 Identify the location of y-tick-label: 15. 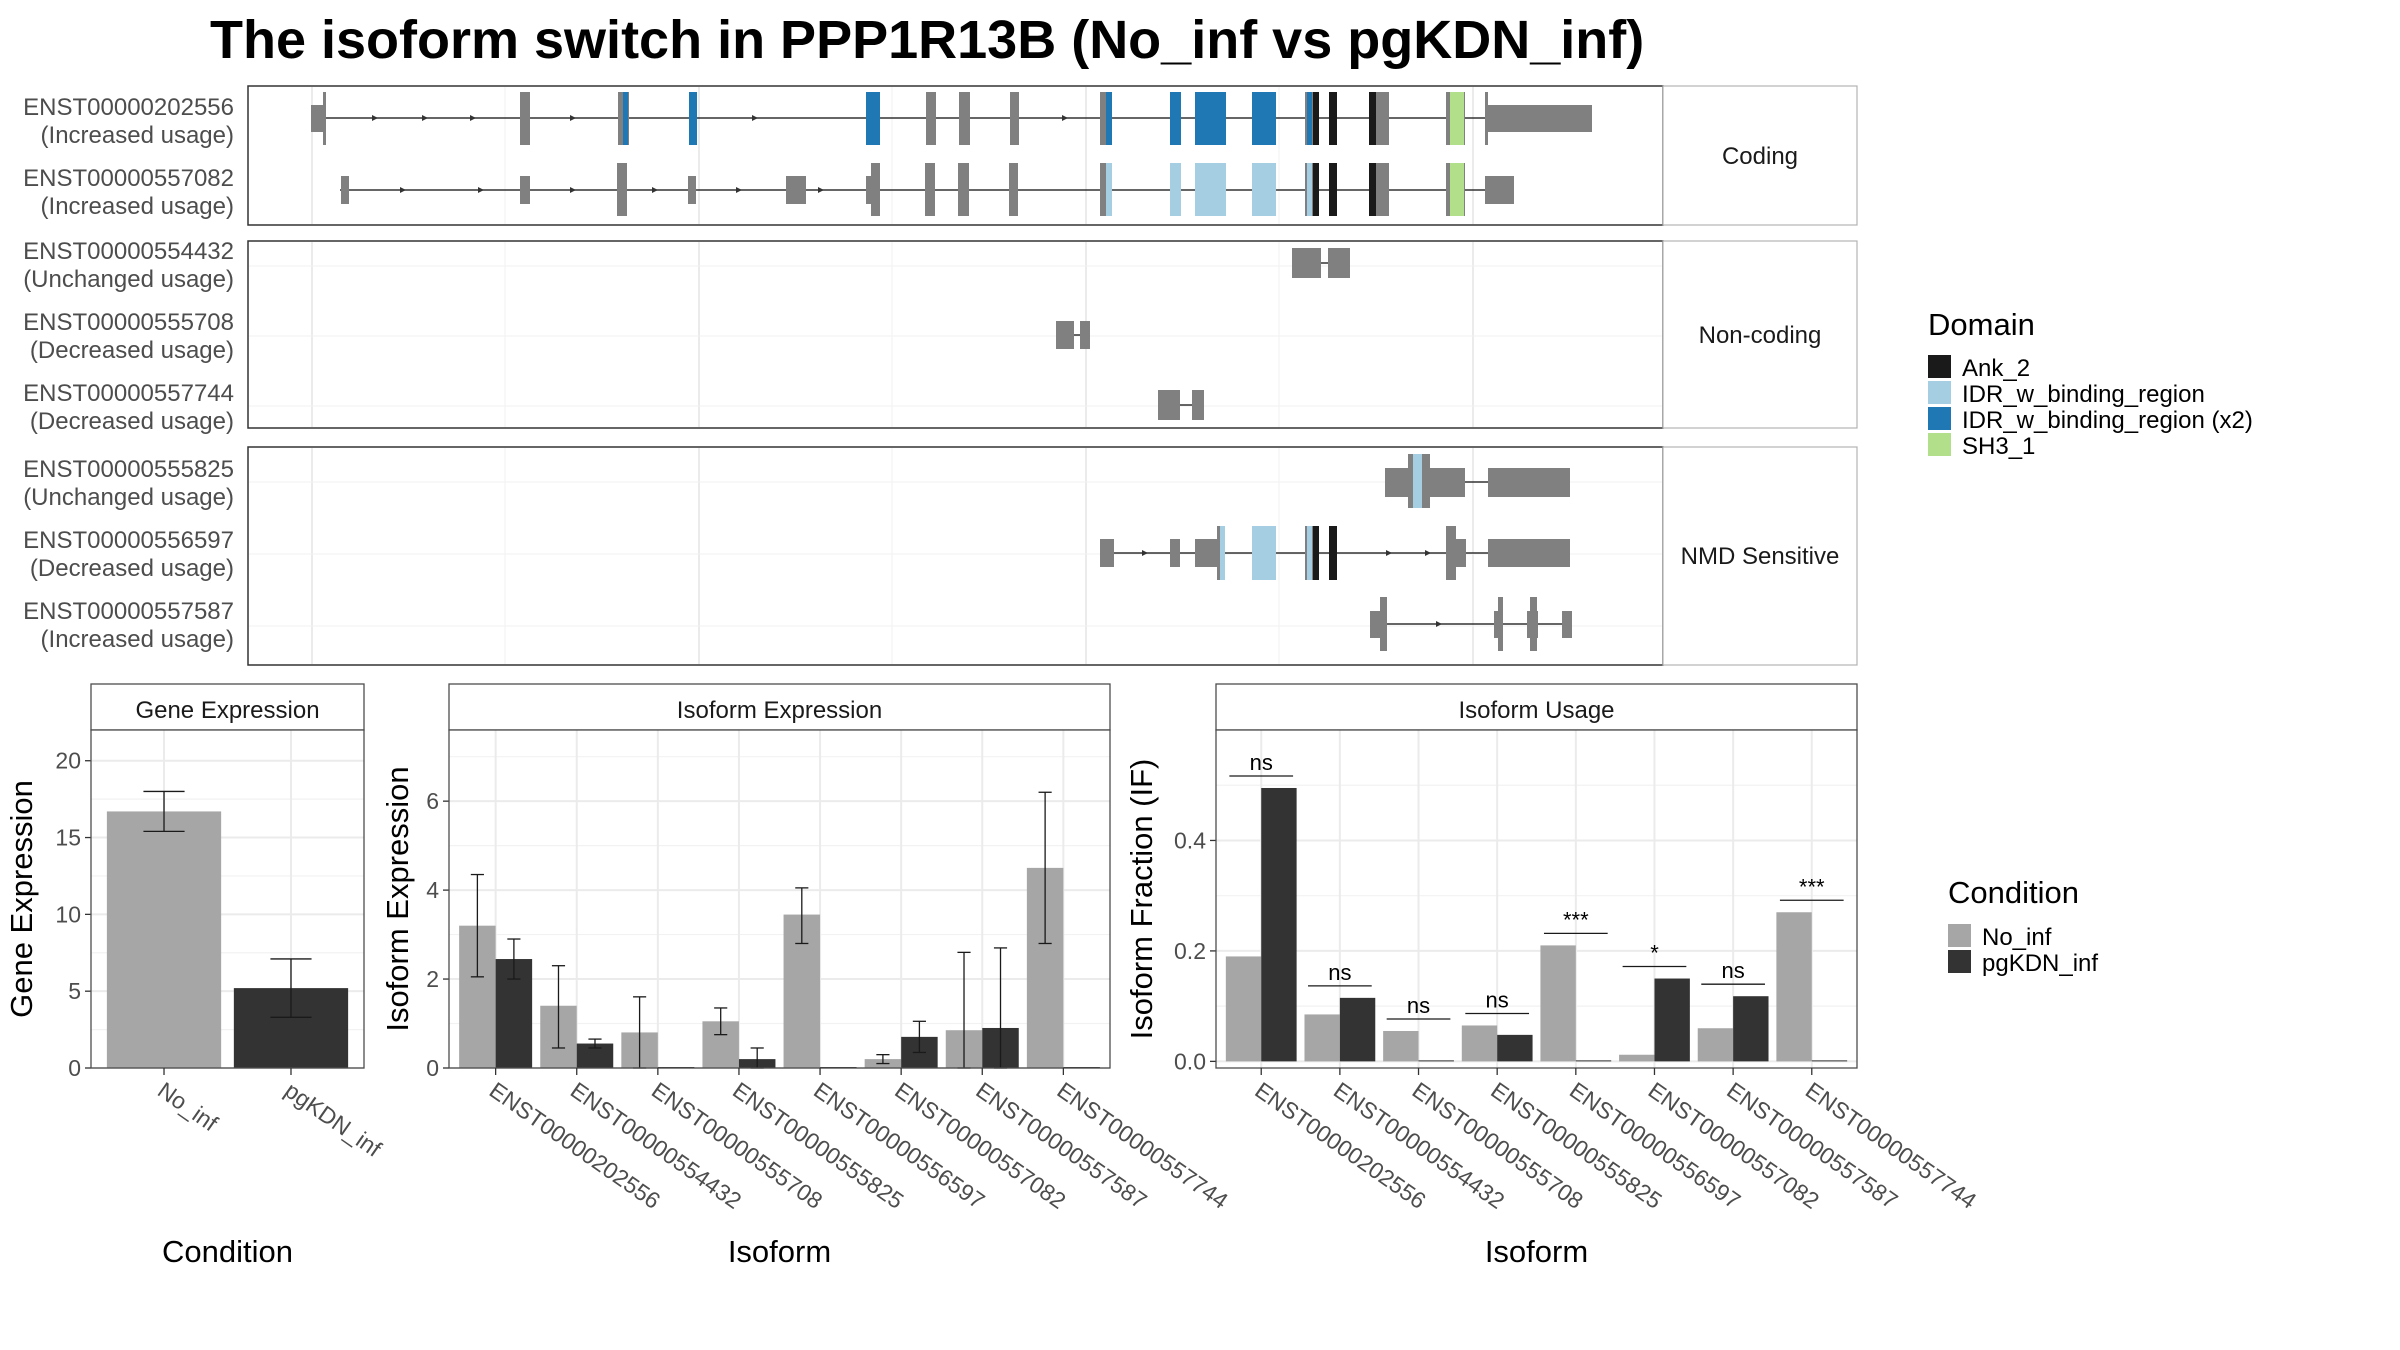
(68, 838).